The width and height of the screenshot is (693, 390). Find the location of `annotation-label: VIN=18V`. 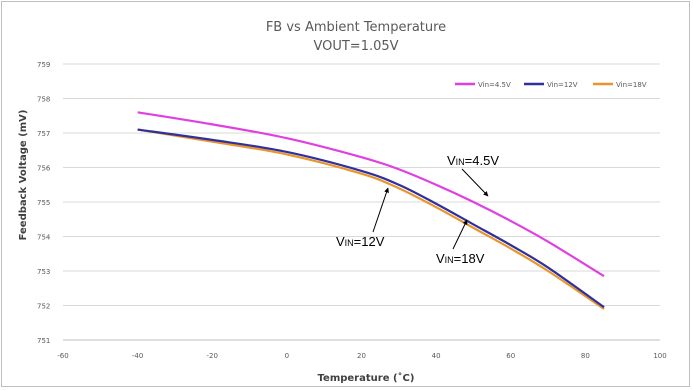

annotation-label: VIN=18V is located at coordinates (460, 258).